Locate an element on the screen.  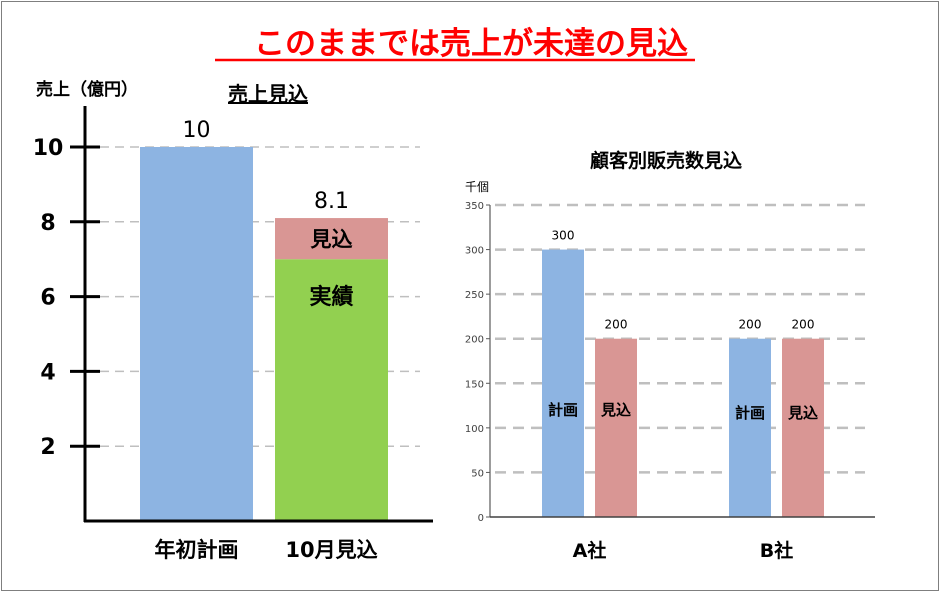
slide-title: このままでは売上が未達の見込 is located at coordinates (471, 44).